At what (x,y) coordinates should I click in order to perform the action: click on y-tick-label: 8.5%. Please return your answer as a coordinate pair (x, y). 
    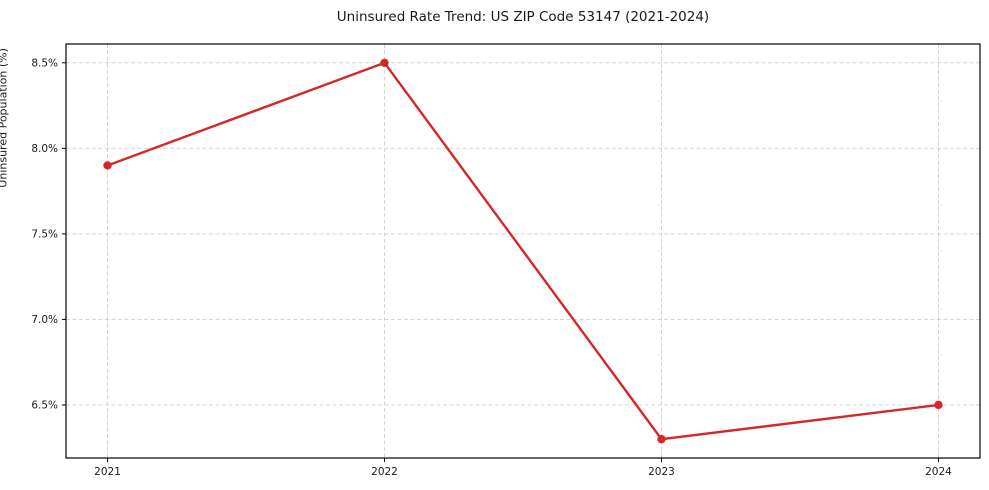
    Looking at the image, I should click on (44, 63).